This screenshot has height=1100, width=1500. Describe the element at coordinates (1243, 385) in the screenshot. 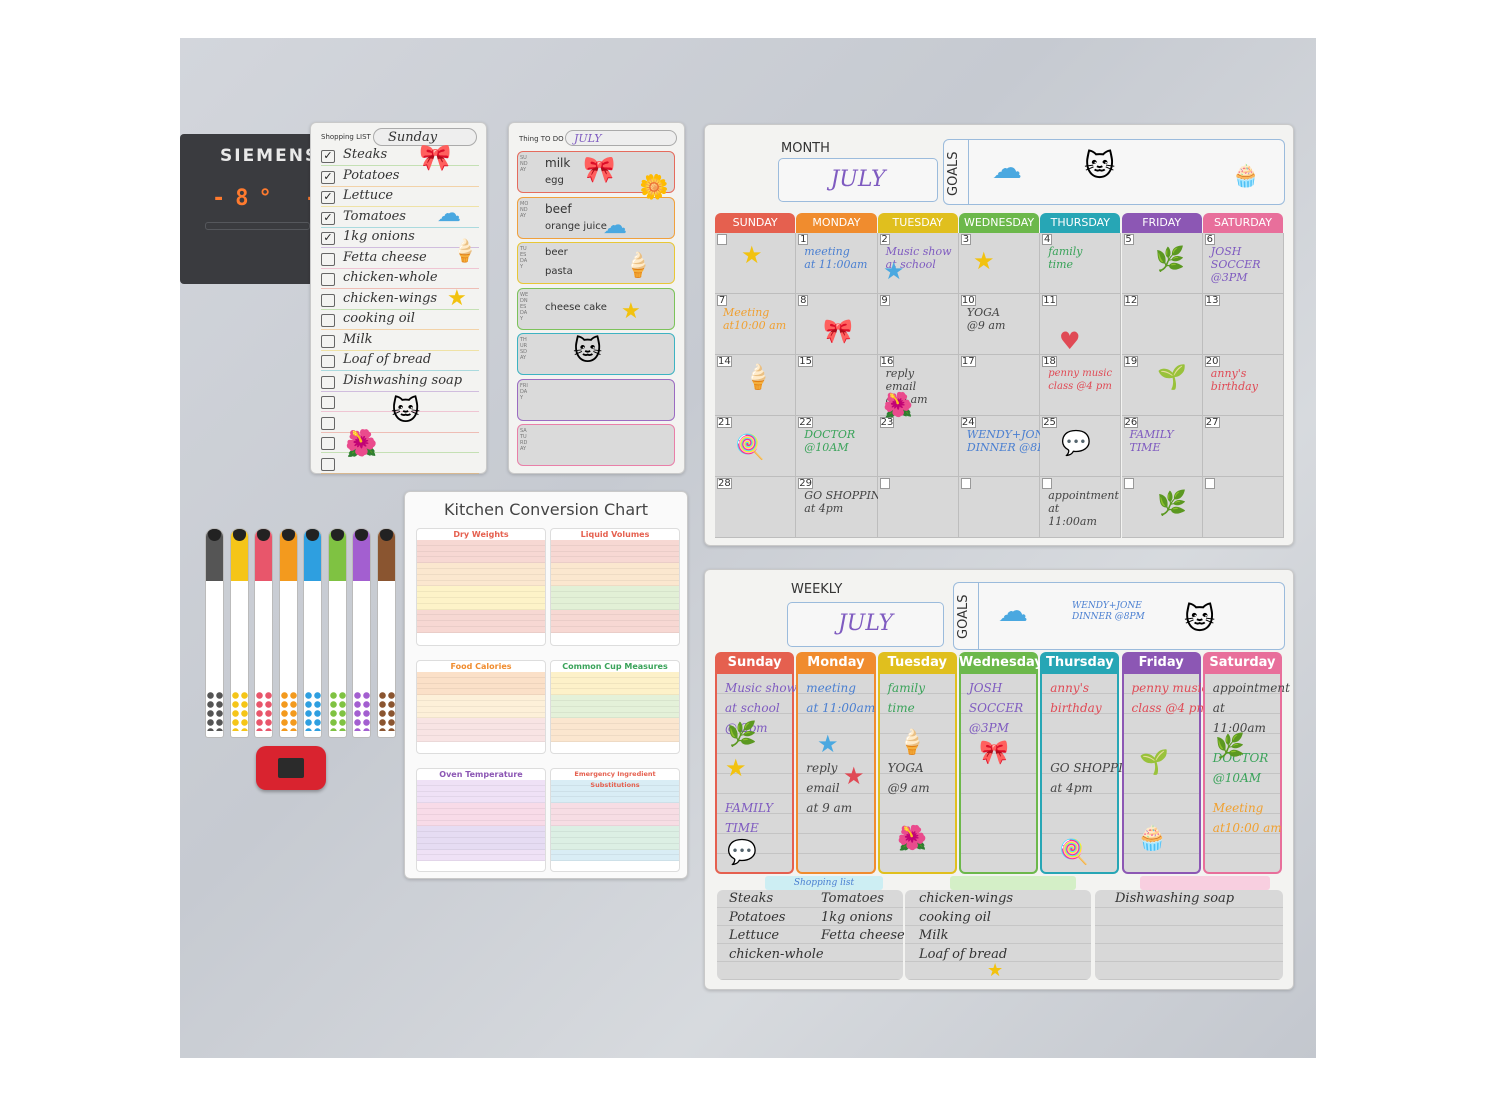

I see `calendar-day-cell: 20 anny's birthday` at that location.